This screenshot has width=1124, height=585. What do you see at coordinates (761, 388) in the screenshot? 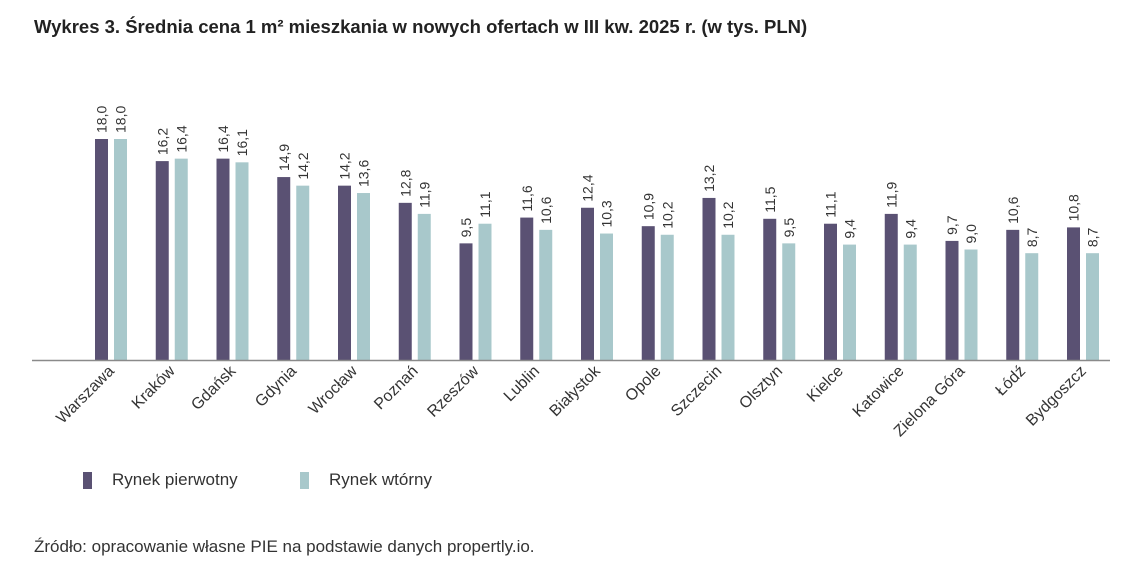
I see `x-tick-label: Olsztyn` at bounding box center [761, 388].